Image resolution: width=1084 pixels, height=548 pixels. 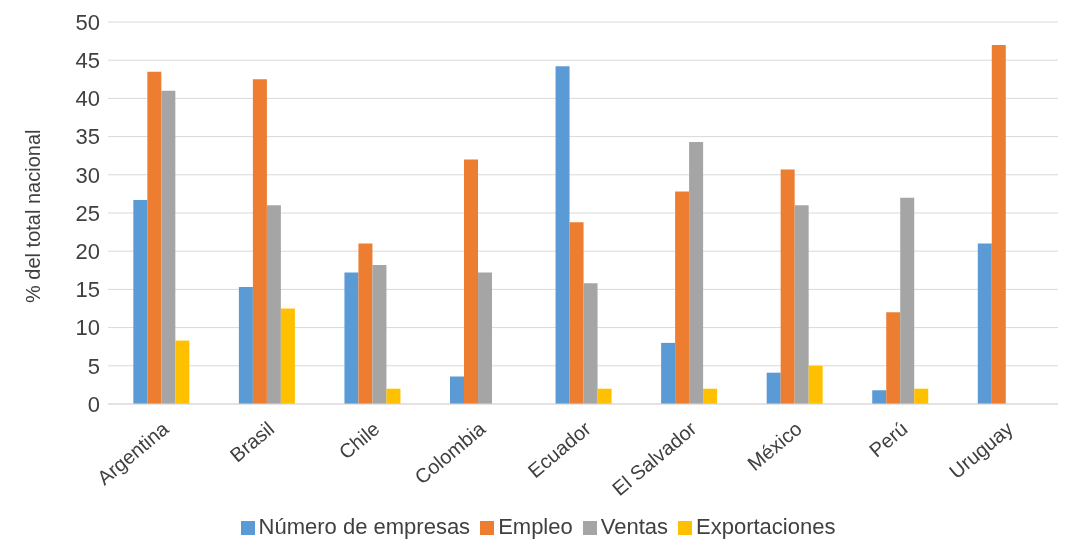 What do you see at coordinates (359, 440) in the screenshot?
I see `x-tick-label: Chile` at bounding box center [359, 440].